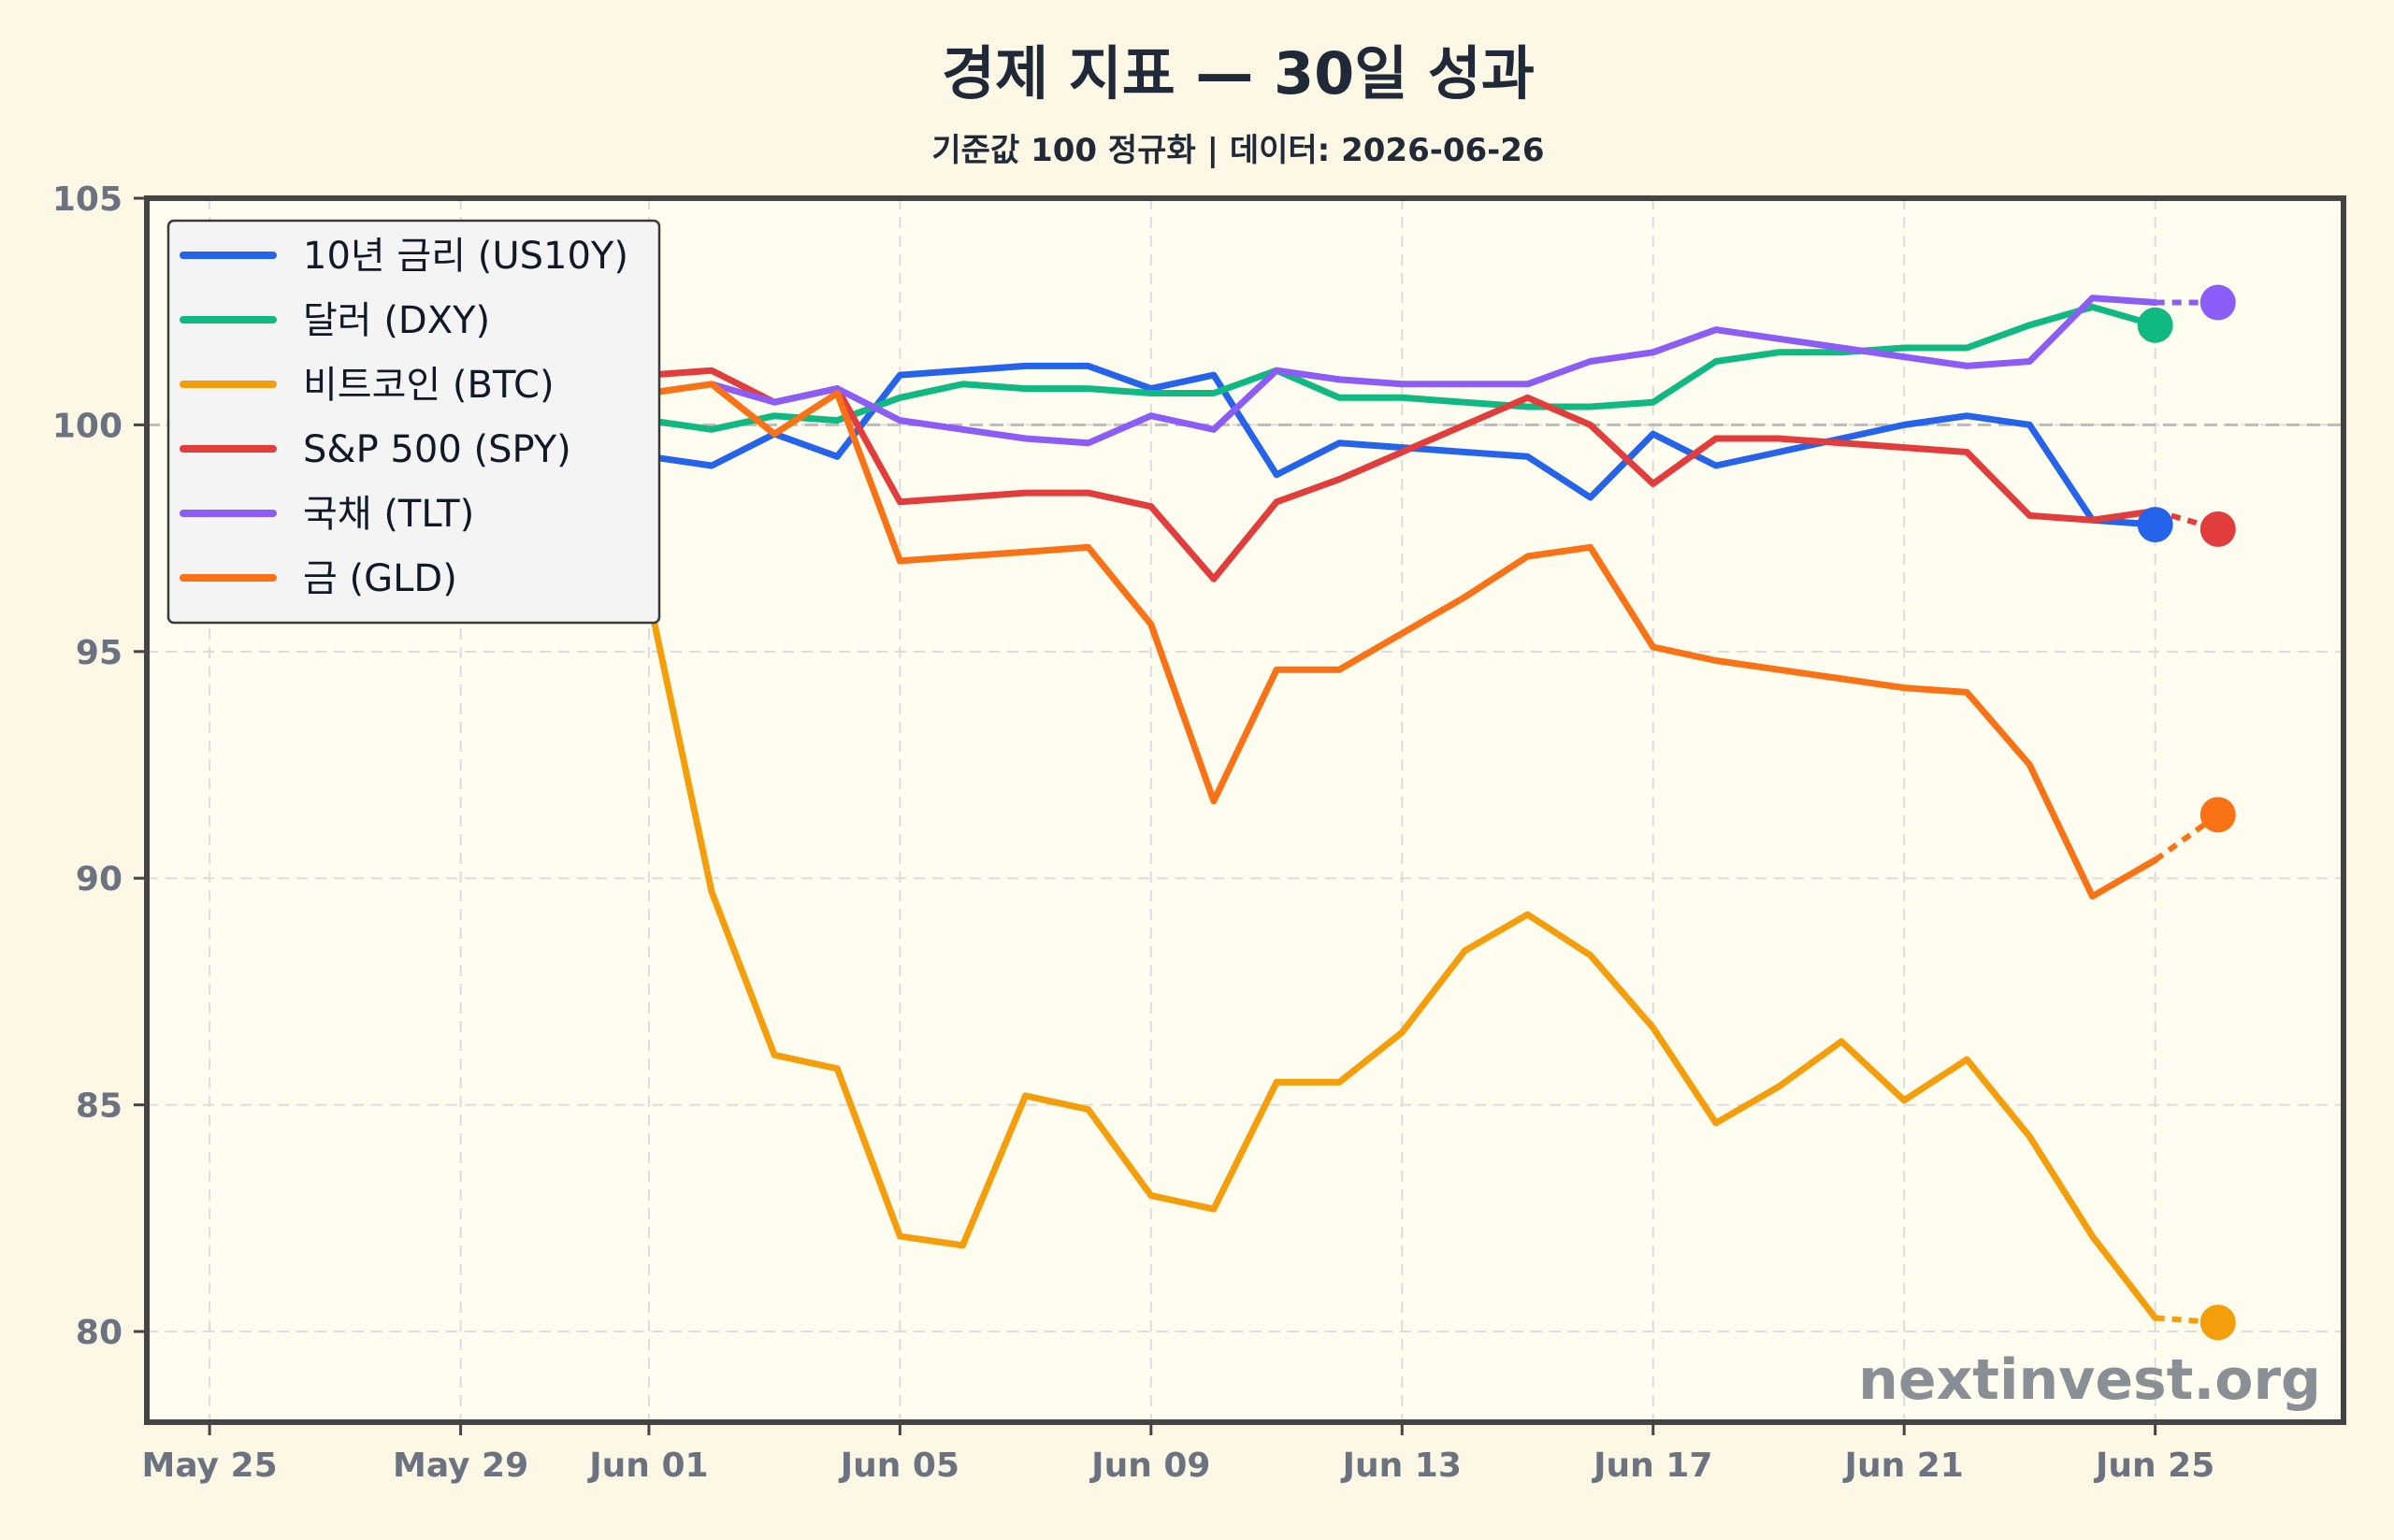  What do you see at coordinates (388, 514) in the screenshot?
I see `legend-label-4: 국채 (TLT)` at bounding box center [388, 514].